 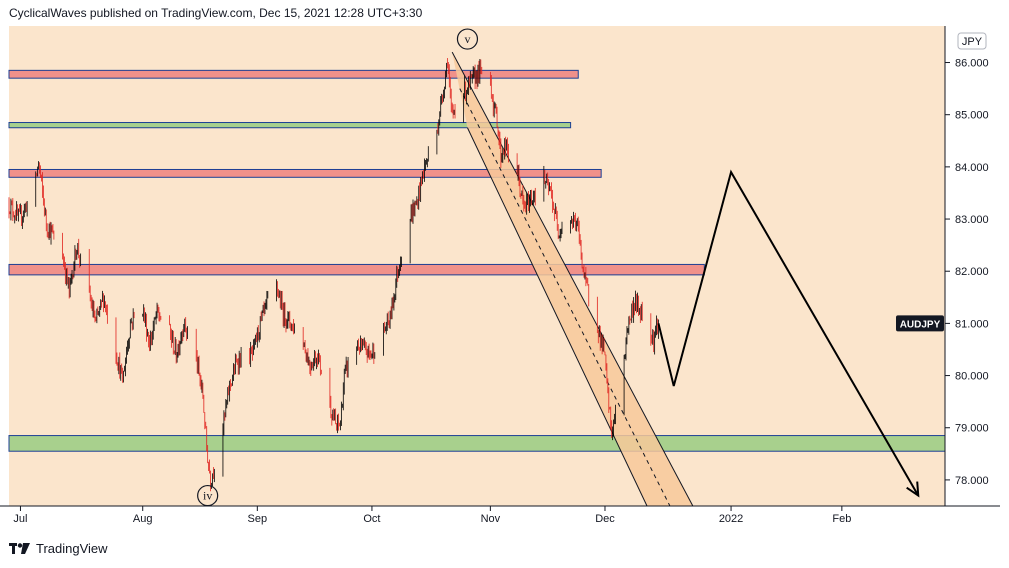 What do you see at coordinates (972, 324) in the screenshot?
I see `price-tick-label: 81.000` at bounding box center [972, 324].